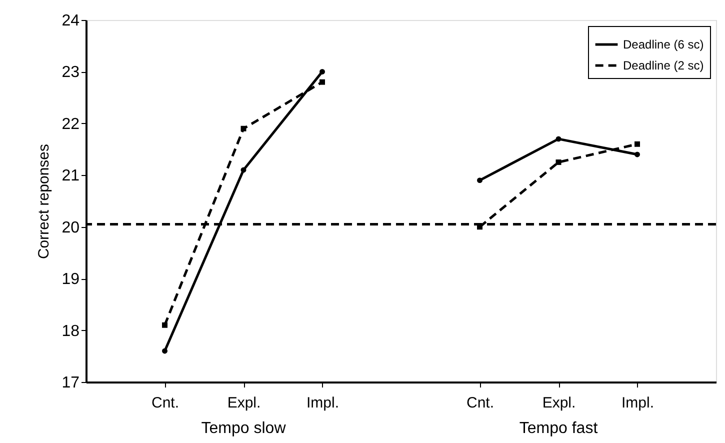 This screenshot has width=725, height=443. I want to click on legend-label: Deadline (6 sc), so click(663, 45).